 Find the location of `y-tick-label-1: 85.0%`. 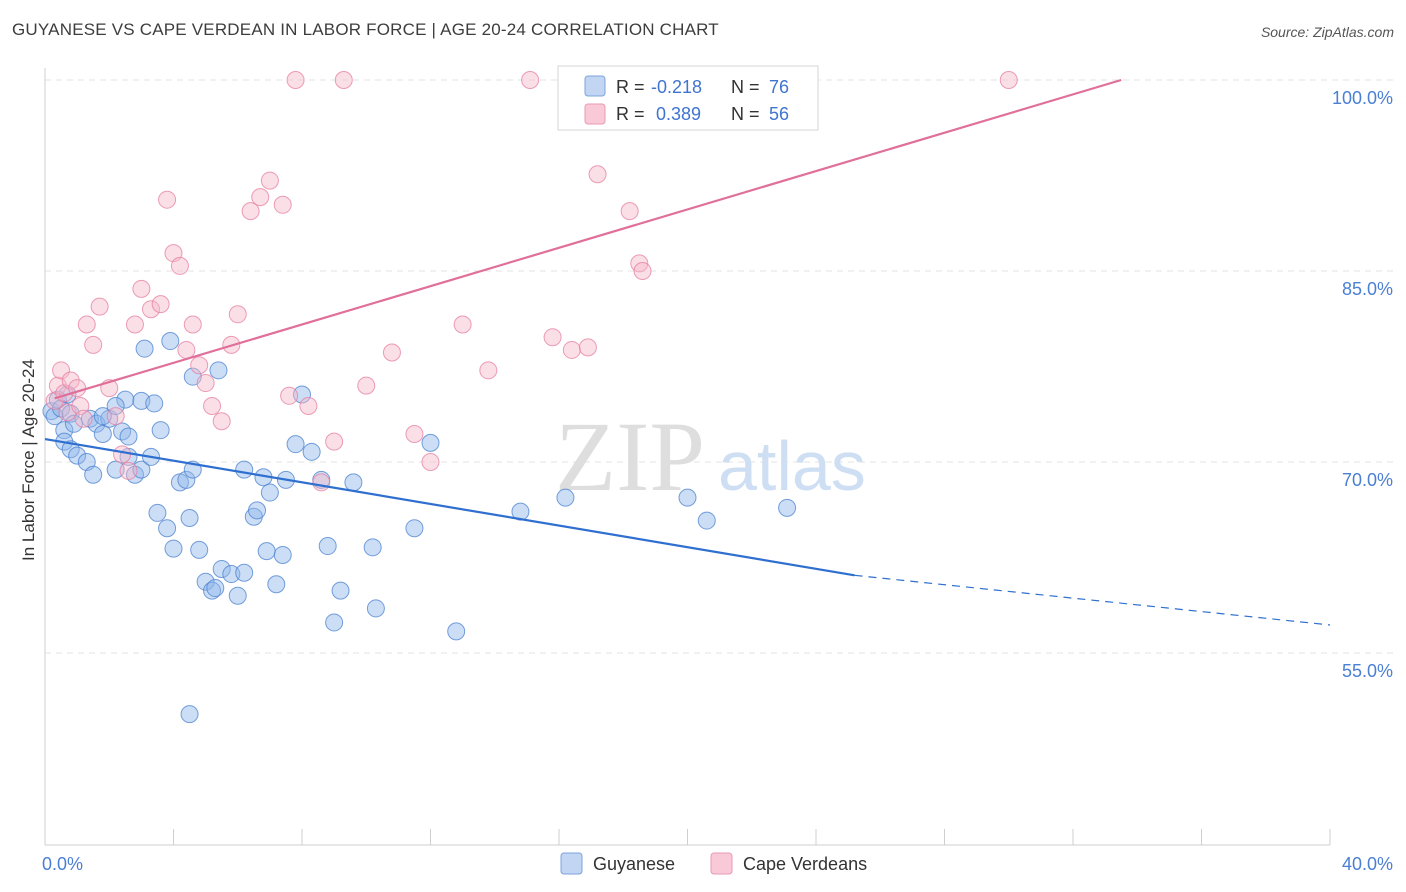

y-tick-label-1: 85.0% is located at coordinates (1367, 289).